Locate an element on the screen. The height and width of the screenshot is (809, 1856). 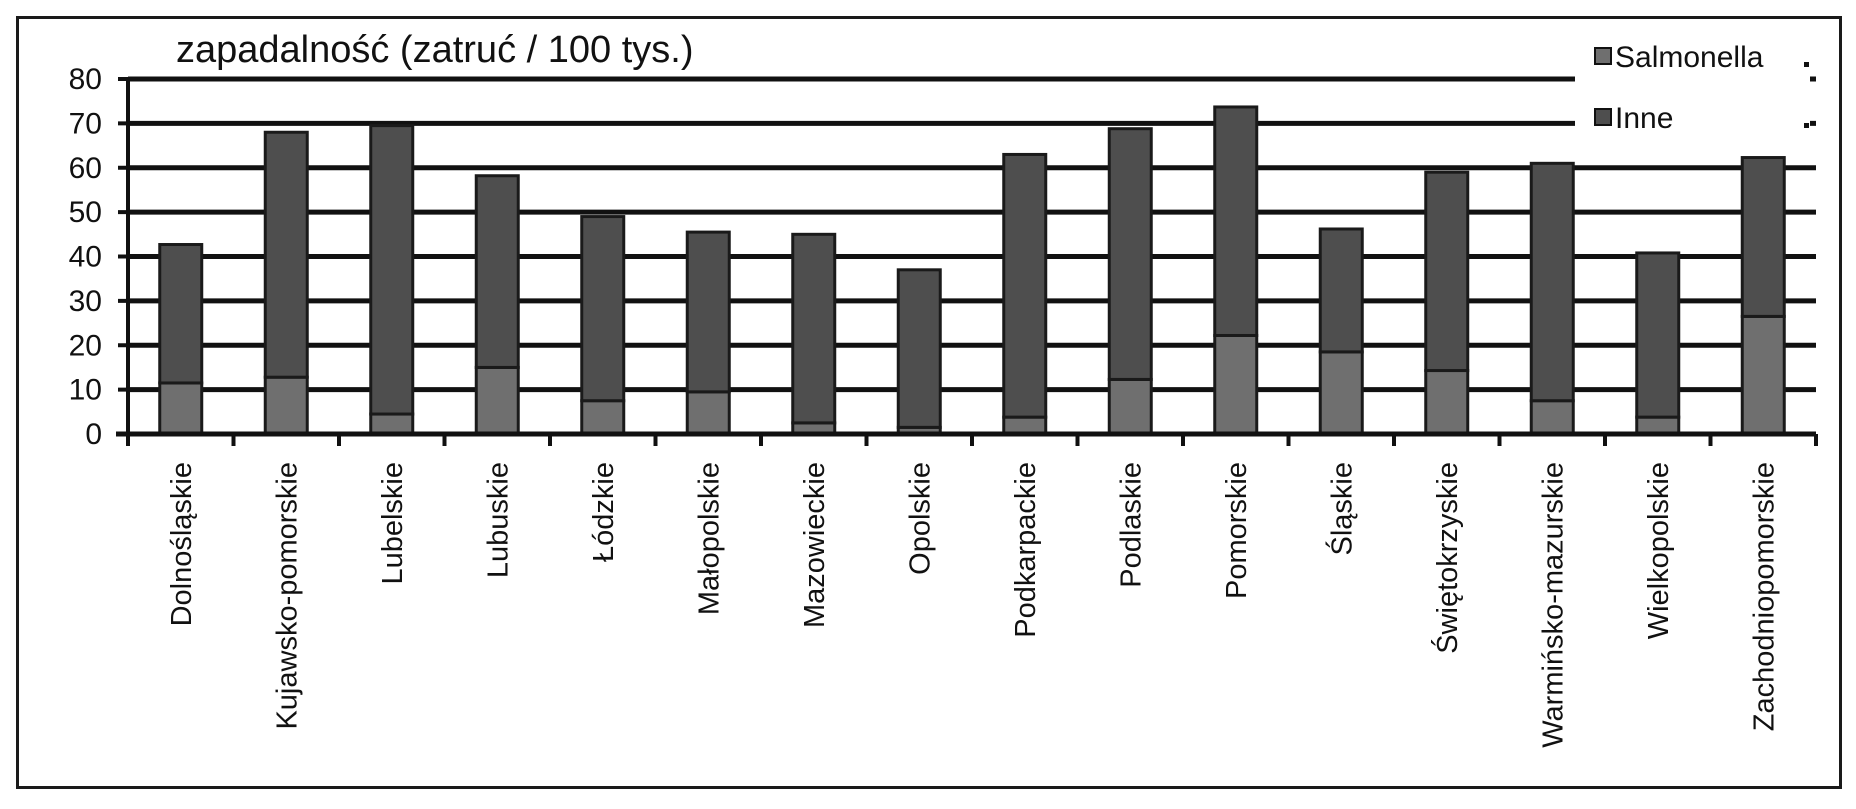
y-tick-label: 10 is located at coordinates (85, 390).